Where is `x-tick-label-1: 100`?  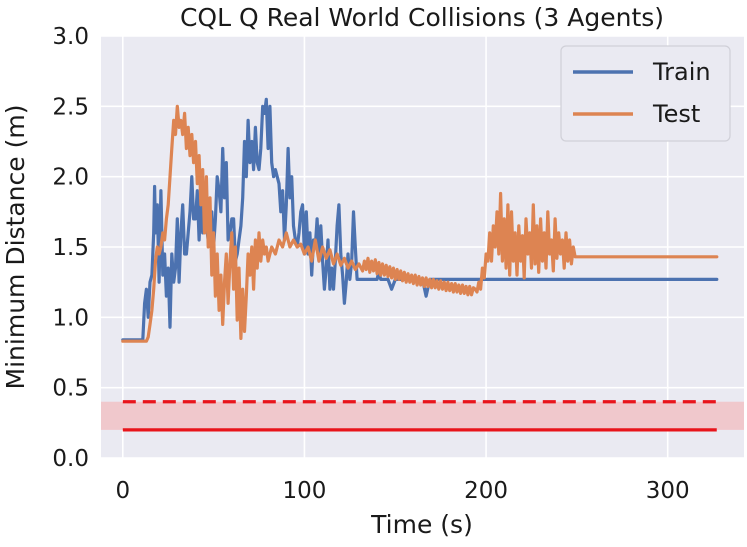 x-tick-label-1: 100 is located at coordinates (304, 491).